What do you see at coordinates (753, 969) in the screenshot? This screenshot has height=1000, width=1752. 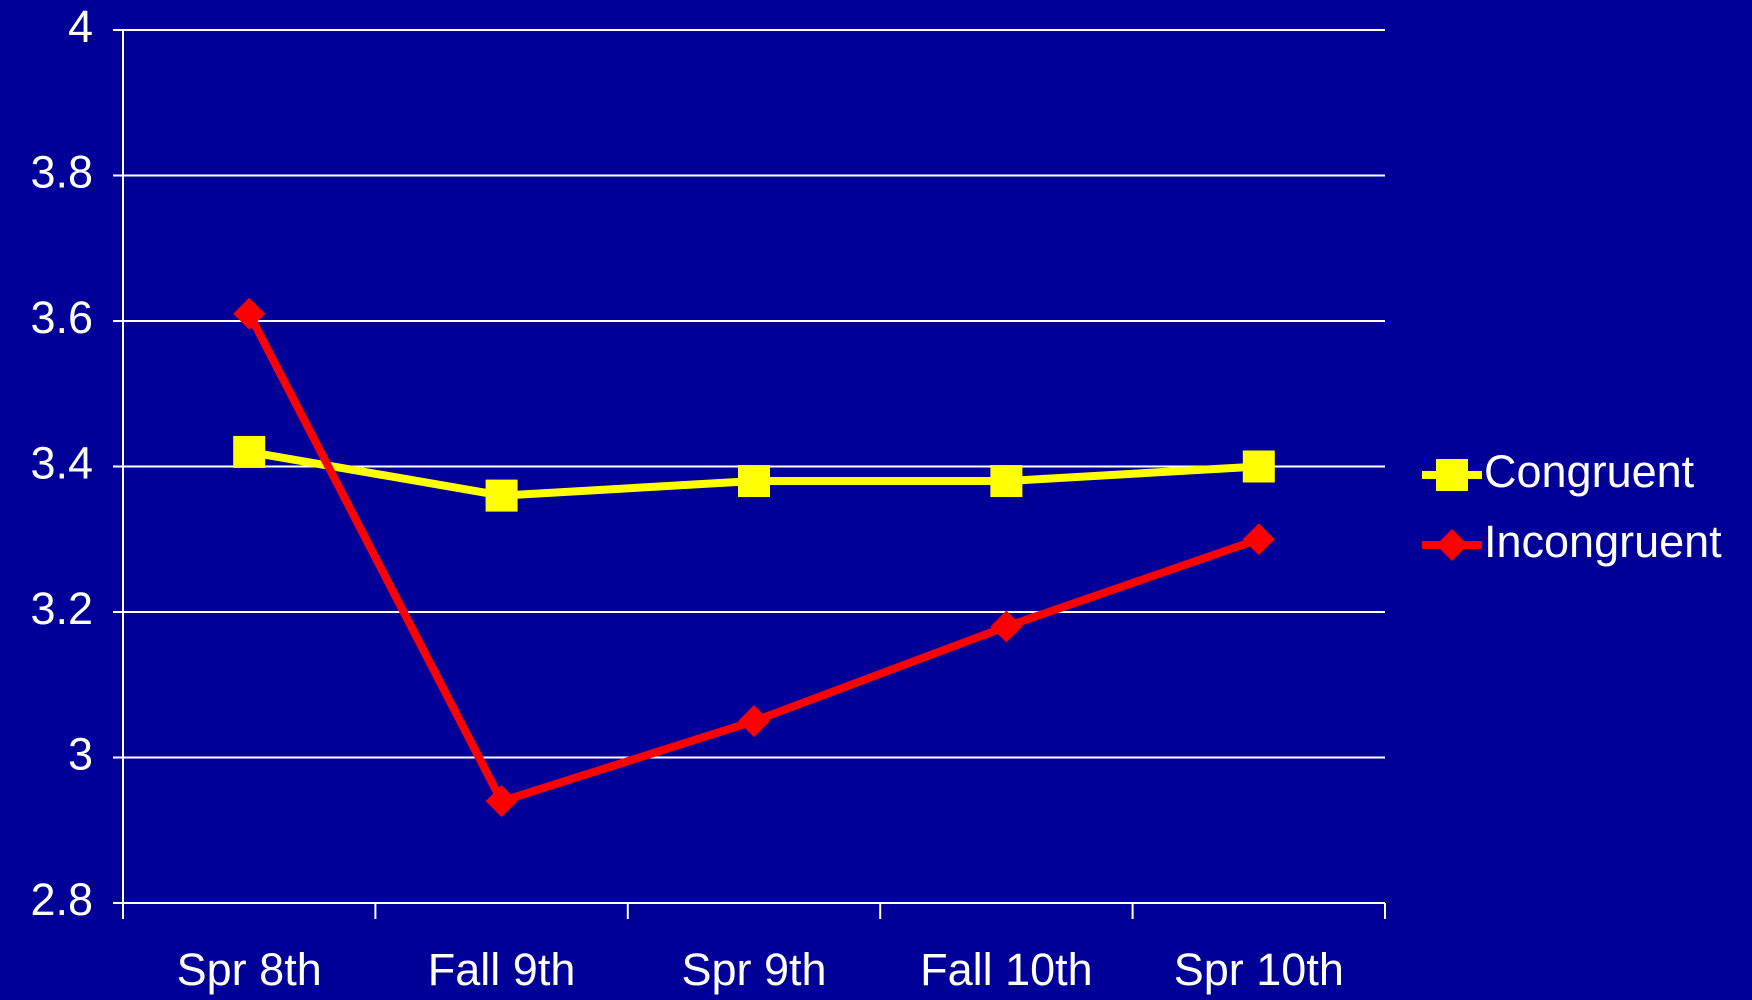 I see `x-tick-label: Spr 9th` at bounding box center [753, 969].